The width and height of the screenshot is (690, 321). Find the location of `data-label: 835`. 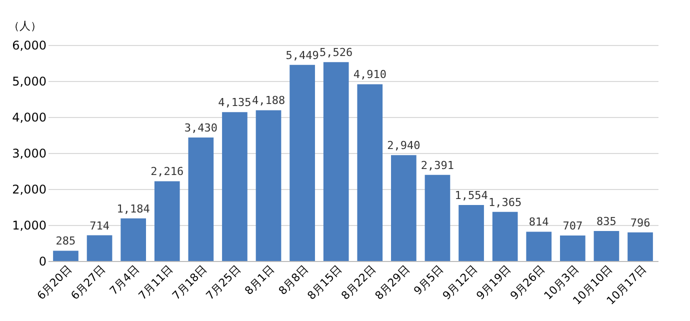

data-label: 835 is located at coordinates (606, 221).